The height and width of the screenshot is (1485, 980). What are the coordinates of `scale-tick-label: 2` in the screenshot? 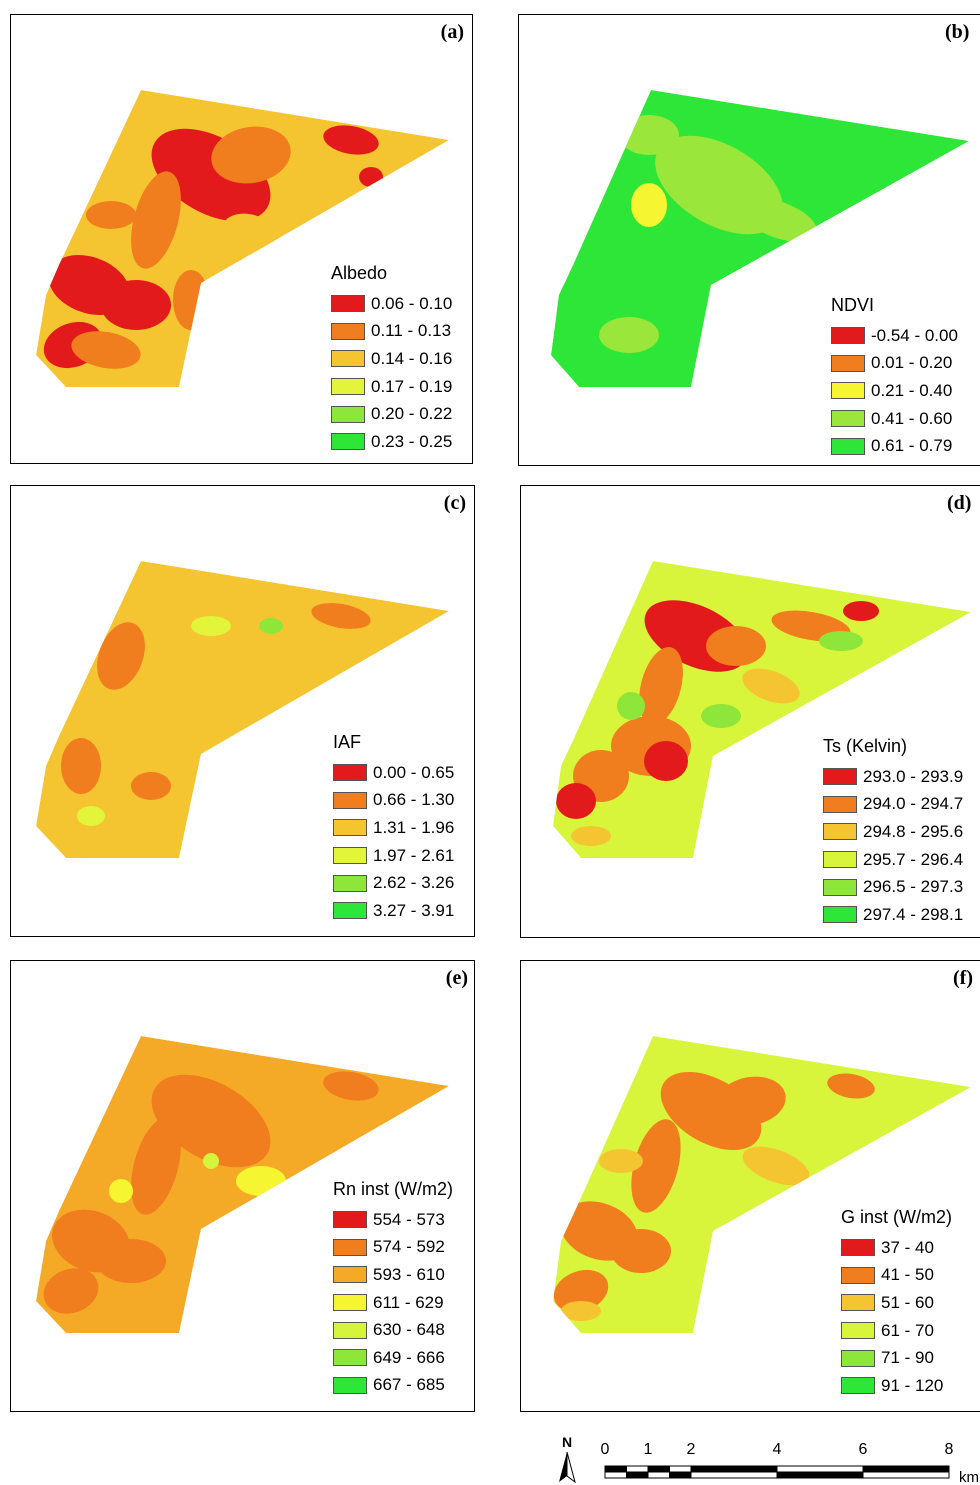 It's located at (691, 1449).